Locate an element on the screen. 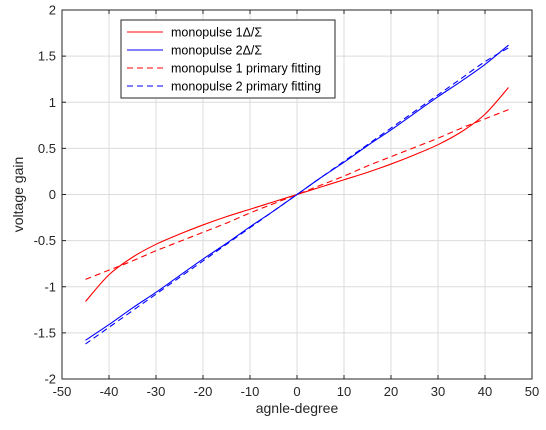  y-axis-title: voltage gain is located at coordinates (18, 195).